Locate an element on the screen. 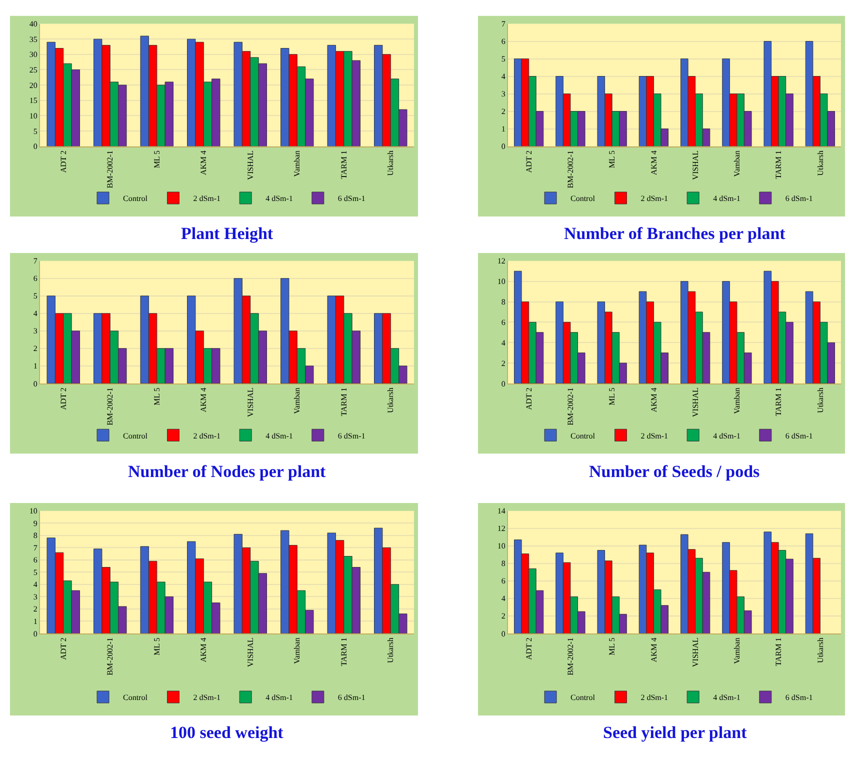  text: Number of Branches per plant is located at coordinates (675, 233).